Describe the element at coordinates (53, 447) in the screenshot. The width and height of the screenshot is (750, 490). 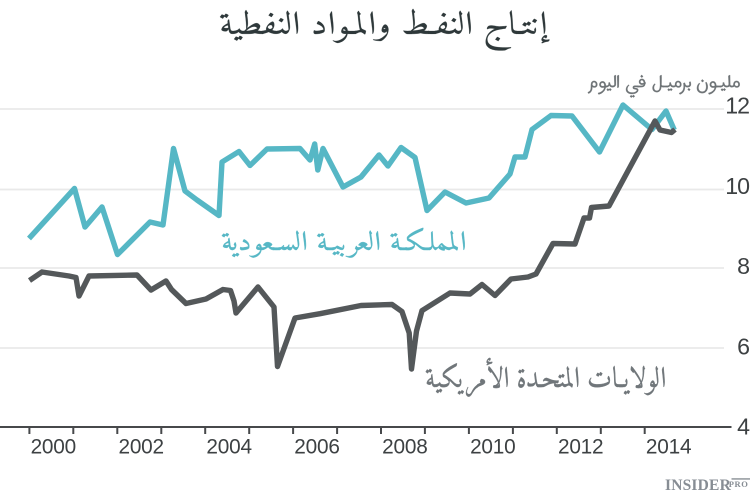
I see `svg-text: 2000` at that location.